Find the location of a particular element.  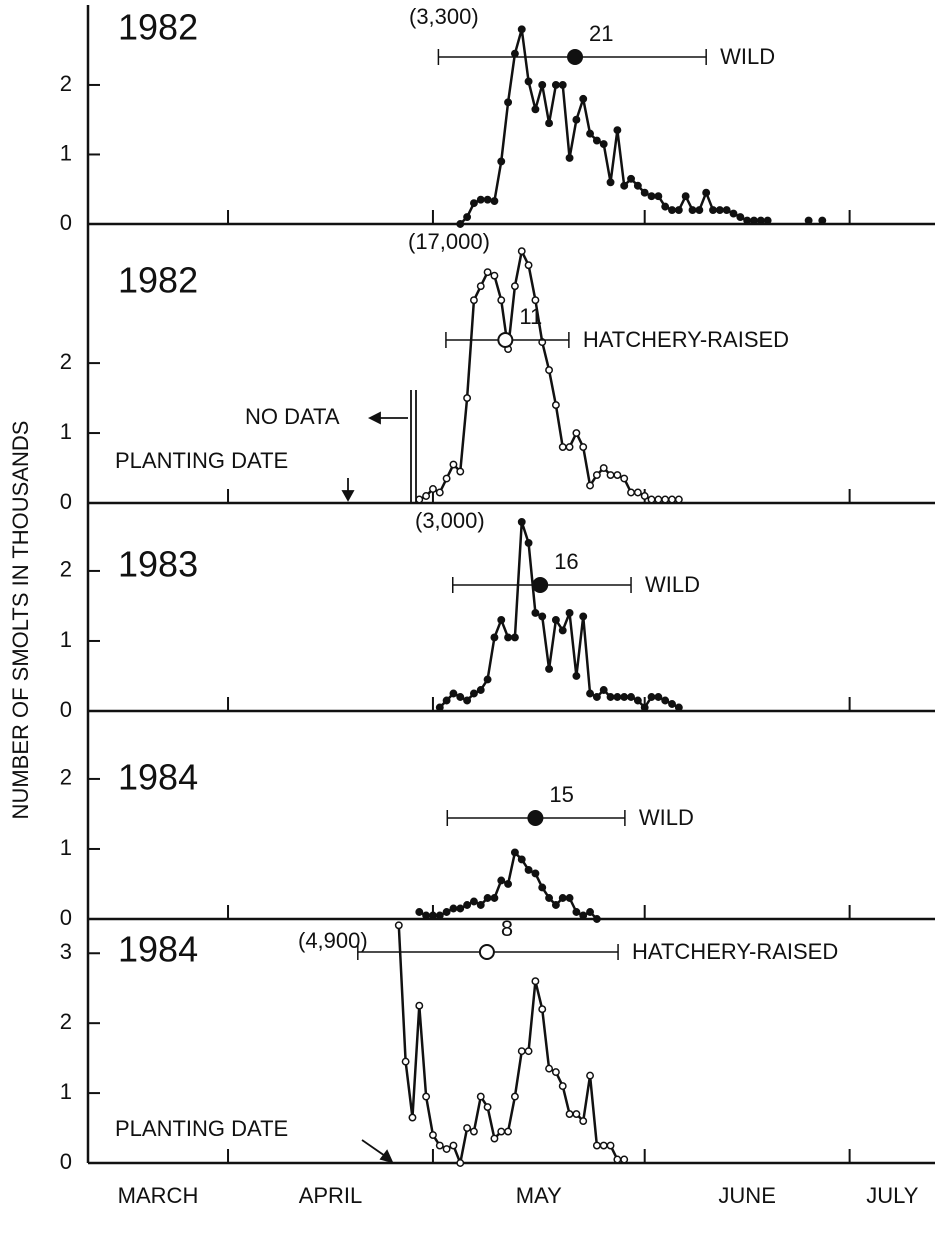

range-label: 8 is located at coordinates (507, 928).